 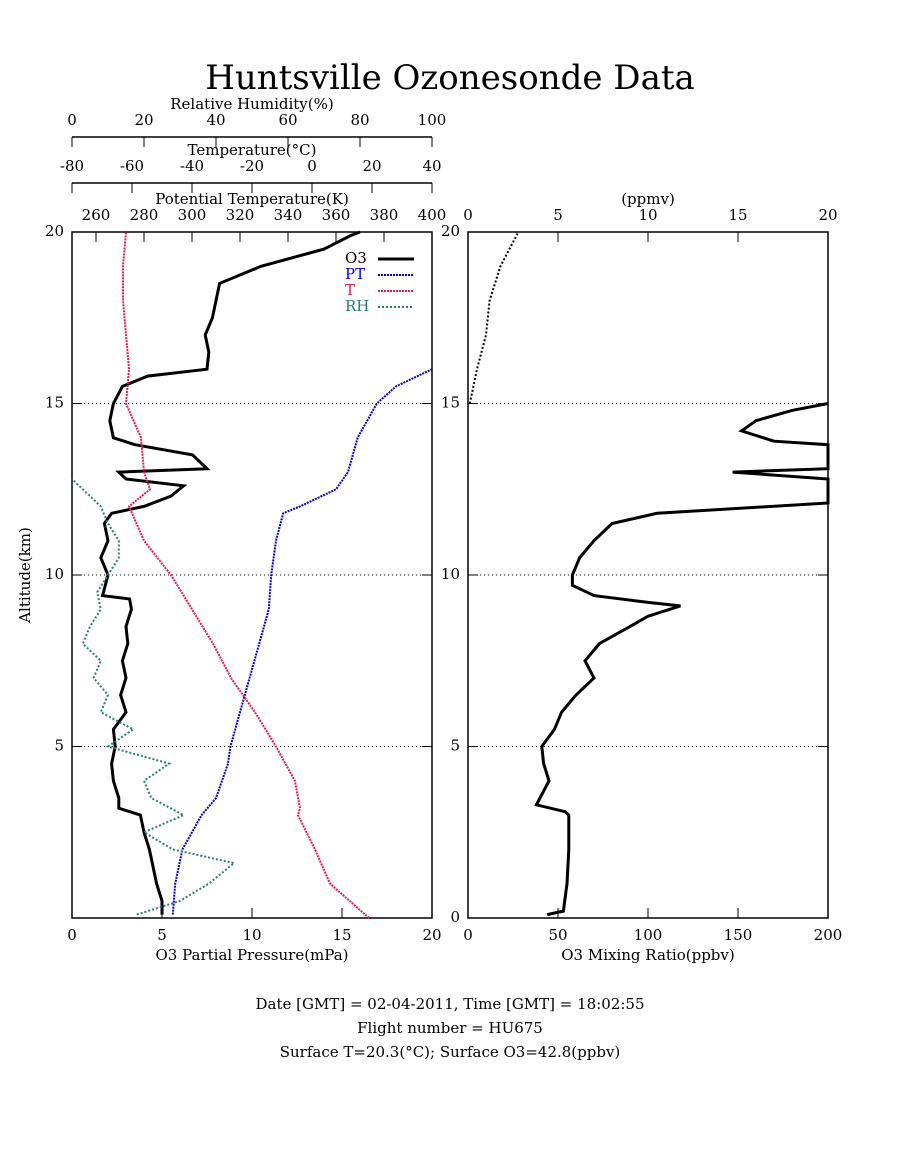 What do you see at coordinates (648, 199) in the screenshot?
I see `top-axis-label: (ppmv)` at bounding box center [648, 199].